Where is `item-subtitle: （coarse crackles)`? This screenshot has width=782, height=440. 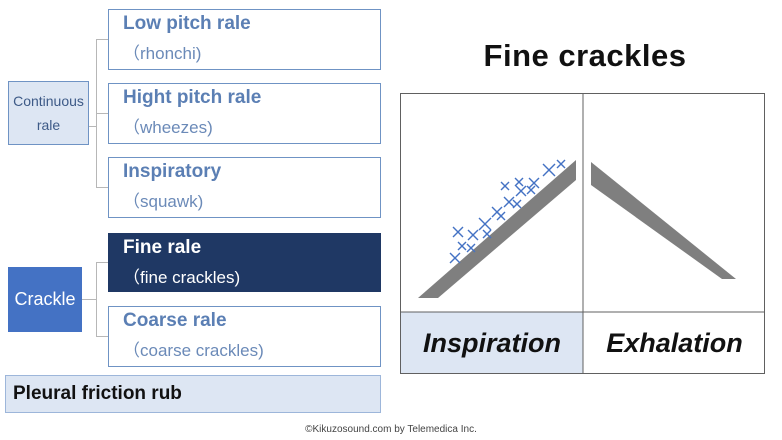 item-subtitle: （coarse crackles) is located at coordinates (193, 350).